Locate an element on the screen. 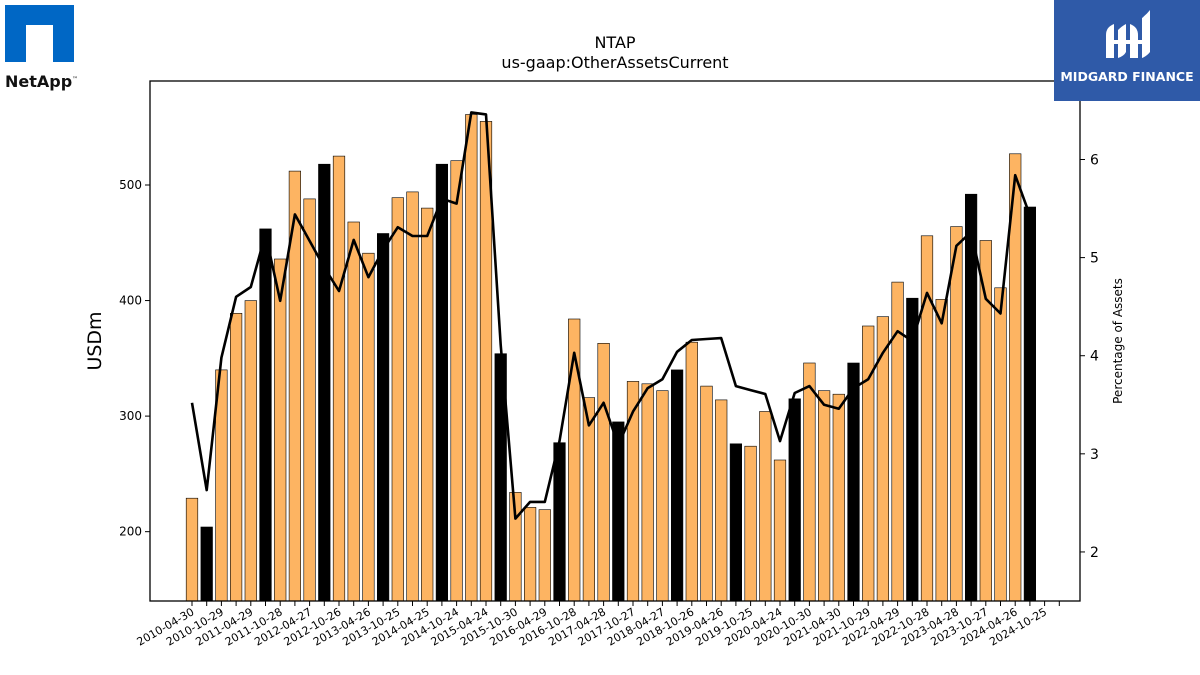 The height and width of the screenshot is (675, 1200). midgard-wordmark: MIDGARD FINANCE is located at coordinates (1126, 76).